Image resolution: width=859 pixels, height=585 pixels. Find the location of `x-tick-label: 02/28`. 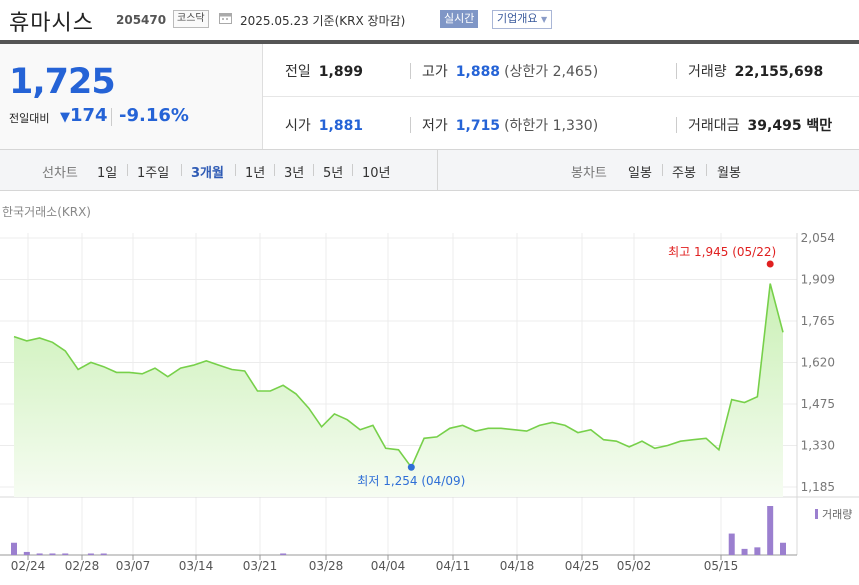

x-tick-label: 02/28 is located at coordinates (82, 566).